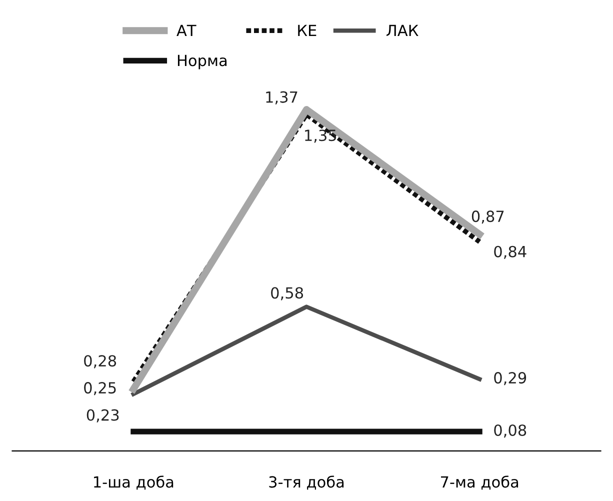 The image size is (613, 501). Describe the element at coordinates (282, 97) in the screenshot. I see `data-label: 1,37` at that location.